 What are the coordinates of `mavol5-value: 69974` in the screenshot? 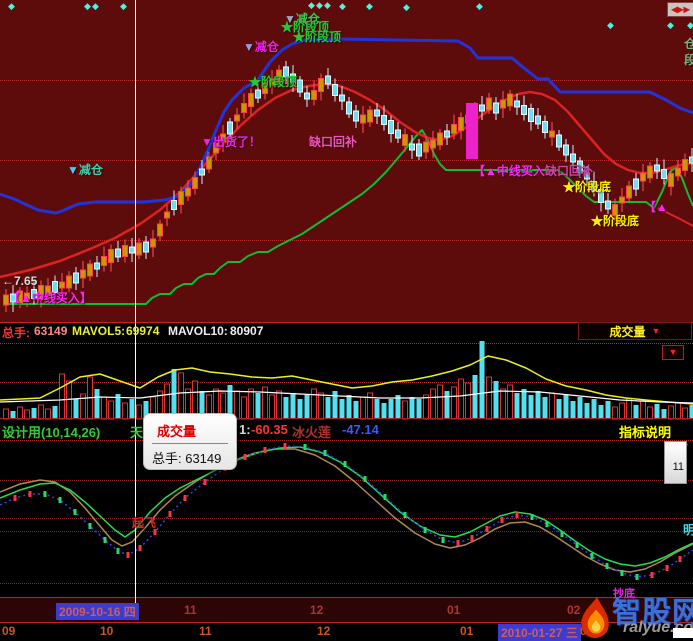 It's located at (142, 331).